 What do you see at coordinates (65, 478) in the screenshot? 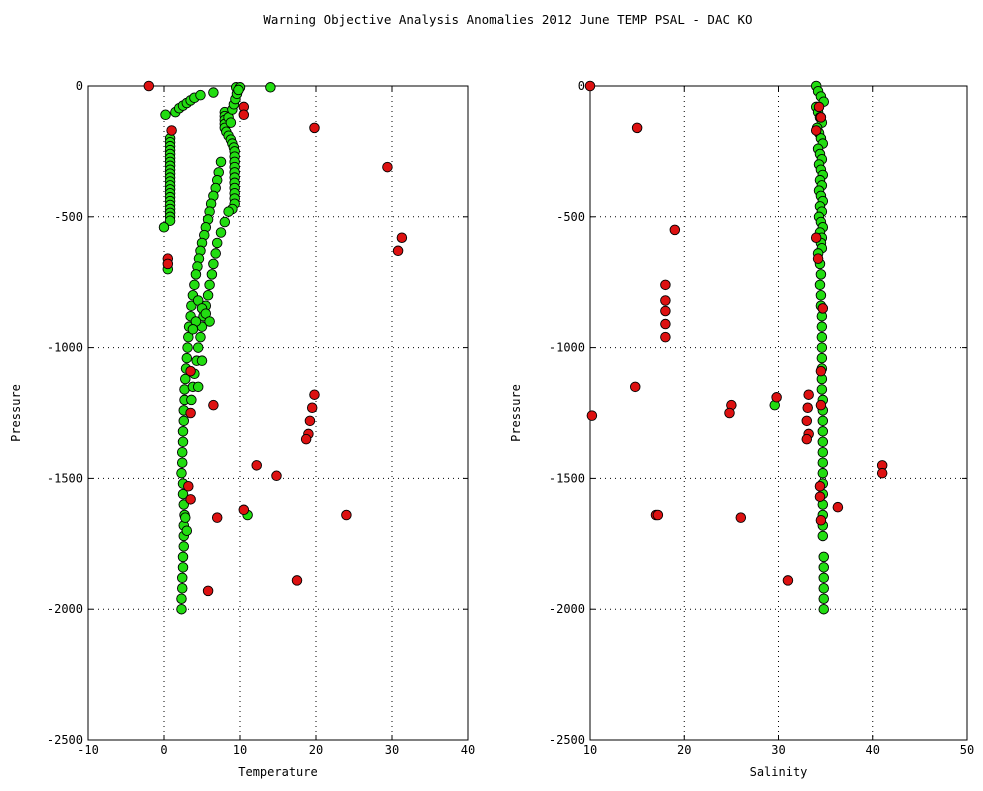
I see `temp-y-tick-label: -1500` at bounding box center [65, 478].